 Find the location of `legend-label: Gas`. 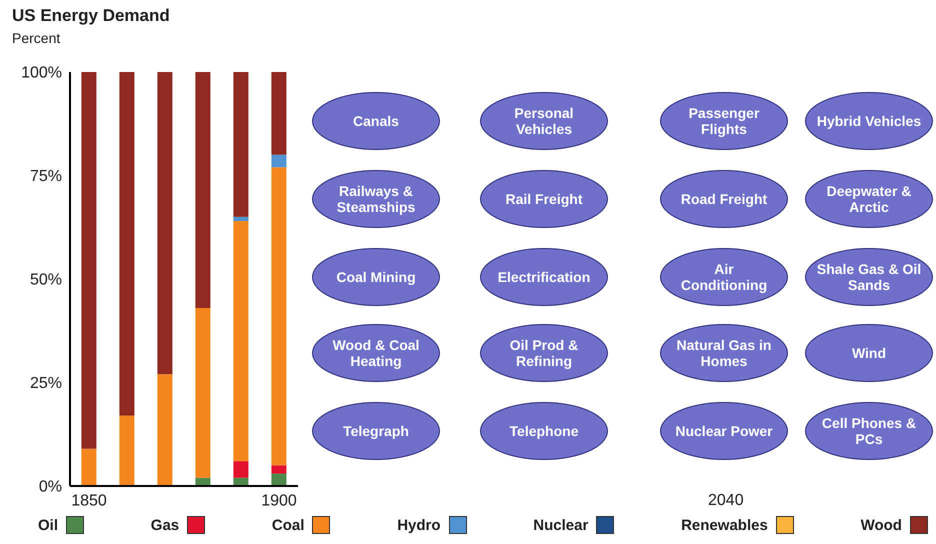

legend-label: Gas is located at coordinates (165, 525).